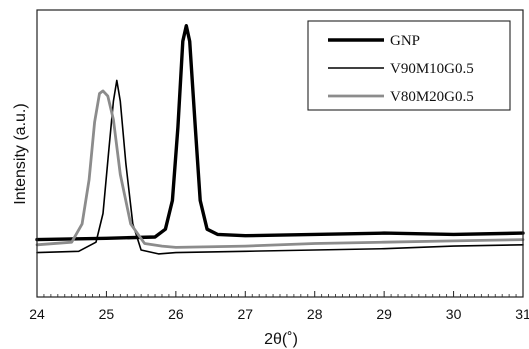  What do you see at coordinates (432, 97) in the screenshot?
I see `legend-label: V80M20G0.5` at bounding box center [432, 97].